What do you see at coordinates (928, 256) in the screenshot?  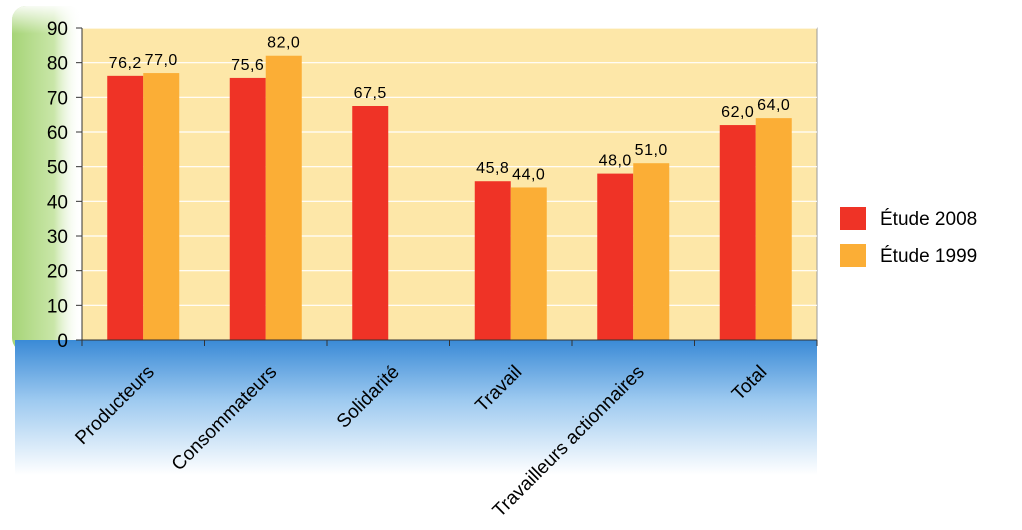 I see `legend-label-1999: Étude 1999` at bounding box center [928, 256].